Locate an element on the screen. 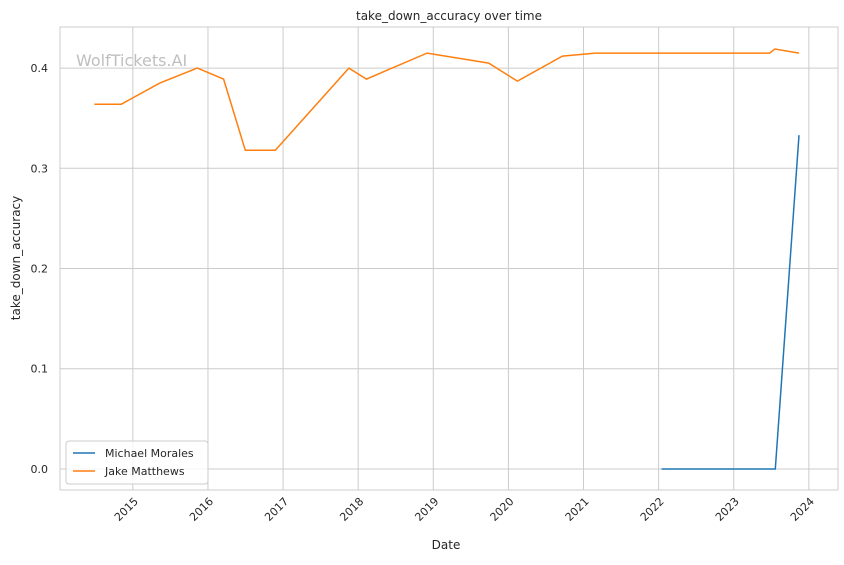  legend-label-michael-morales: Michael Morales is located at coordinates (149, 453).